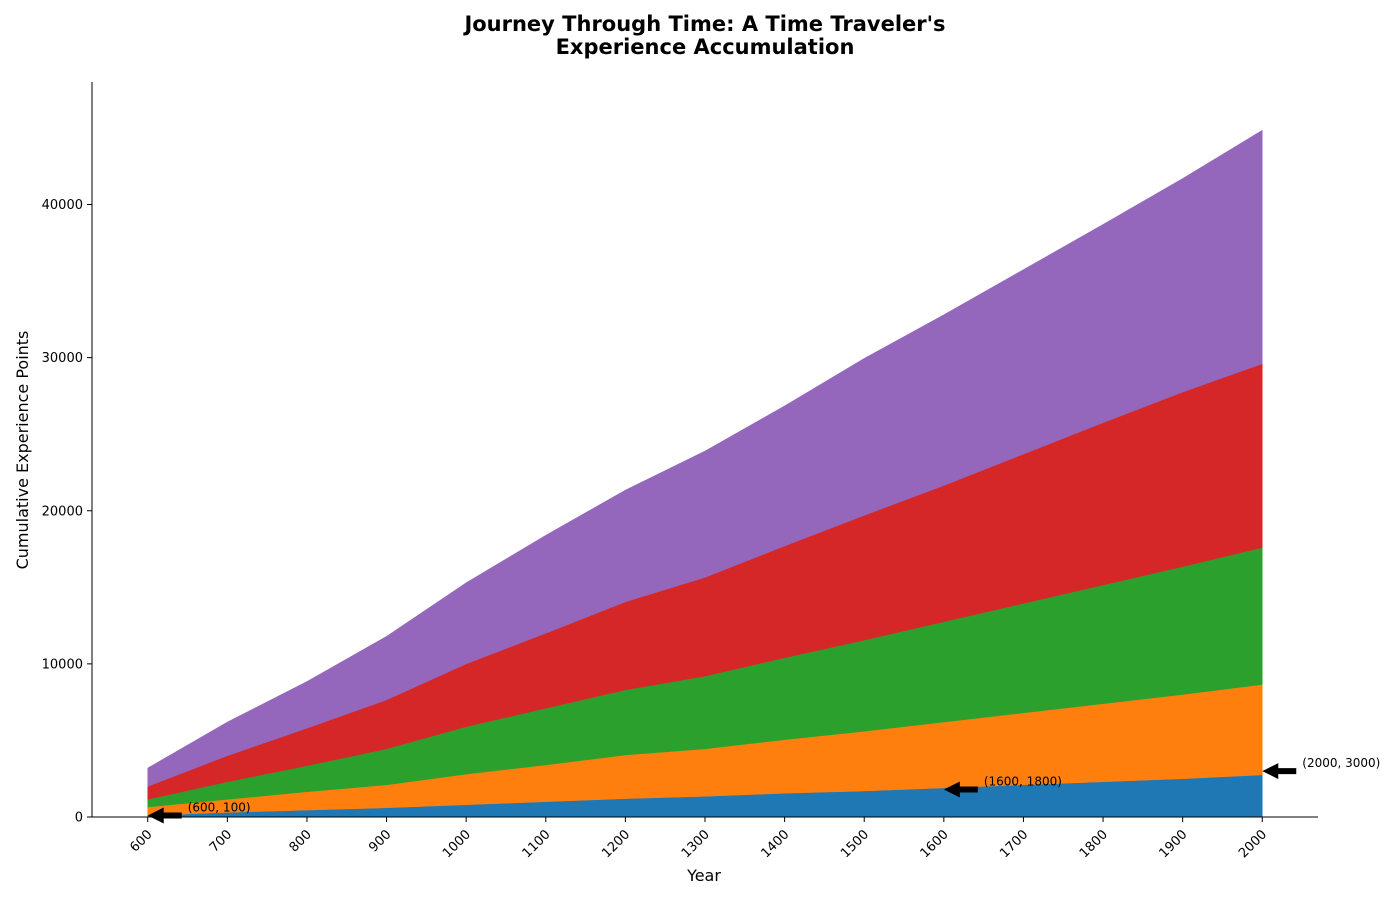  I want to click on y-tick-label: 0, so click(79, 818).